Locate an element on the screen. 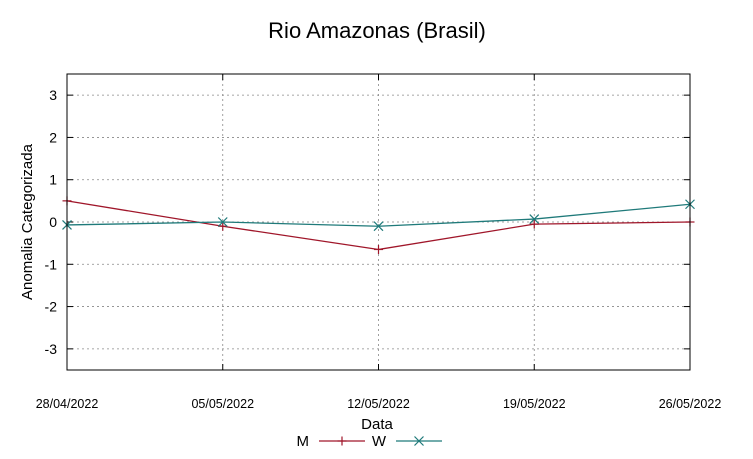 The width and height of the screenshot is (753, 459). y-tick-label: 1 is located at coordinates (53, 180).